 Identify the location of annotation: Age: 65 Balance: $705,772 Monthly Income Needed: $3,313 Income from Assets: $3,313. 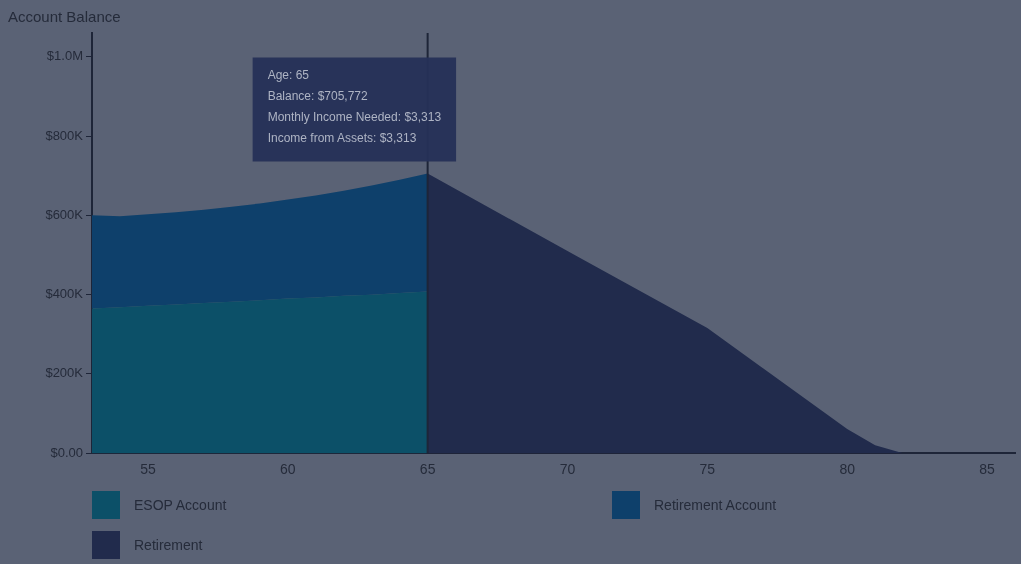
(354, 106).